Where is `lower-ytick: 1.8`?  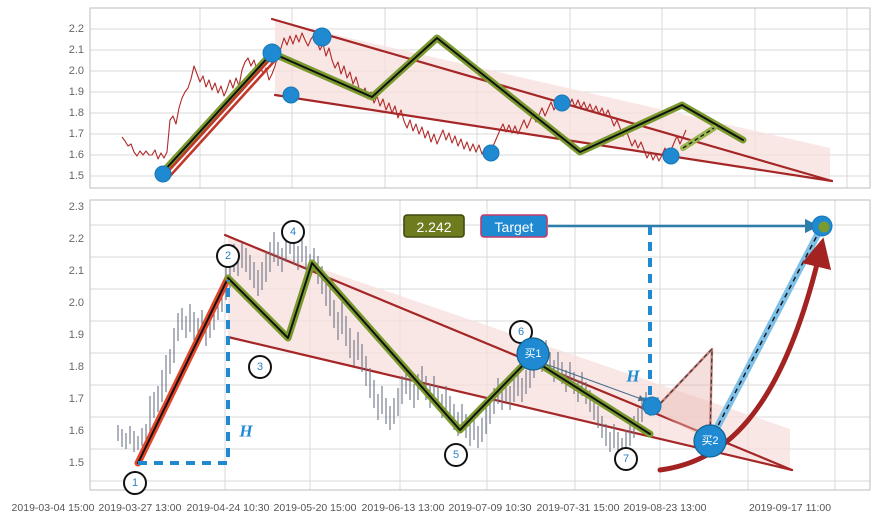 lower-ytick: 1.8 is located at coordinates (76, 367).